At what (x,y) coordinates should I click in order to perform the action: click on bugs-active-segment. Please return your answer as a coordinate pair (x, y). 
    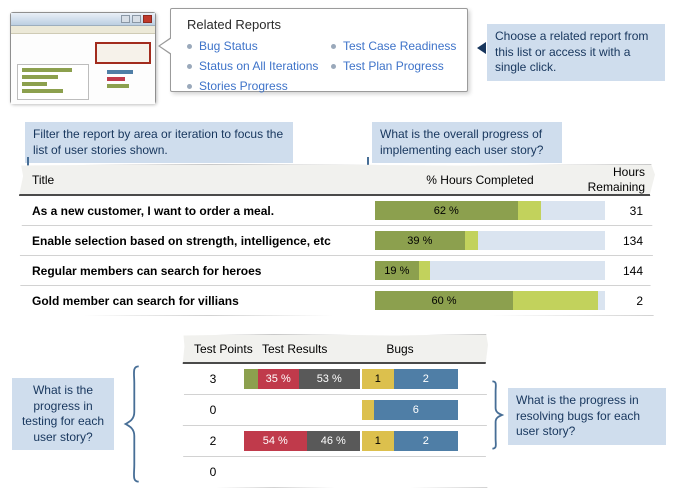
    Looking at the image, I should click on (368, 410).